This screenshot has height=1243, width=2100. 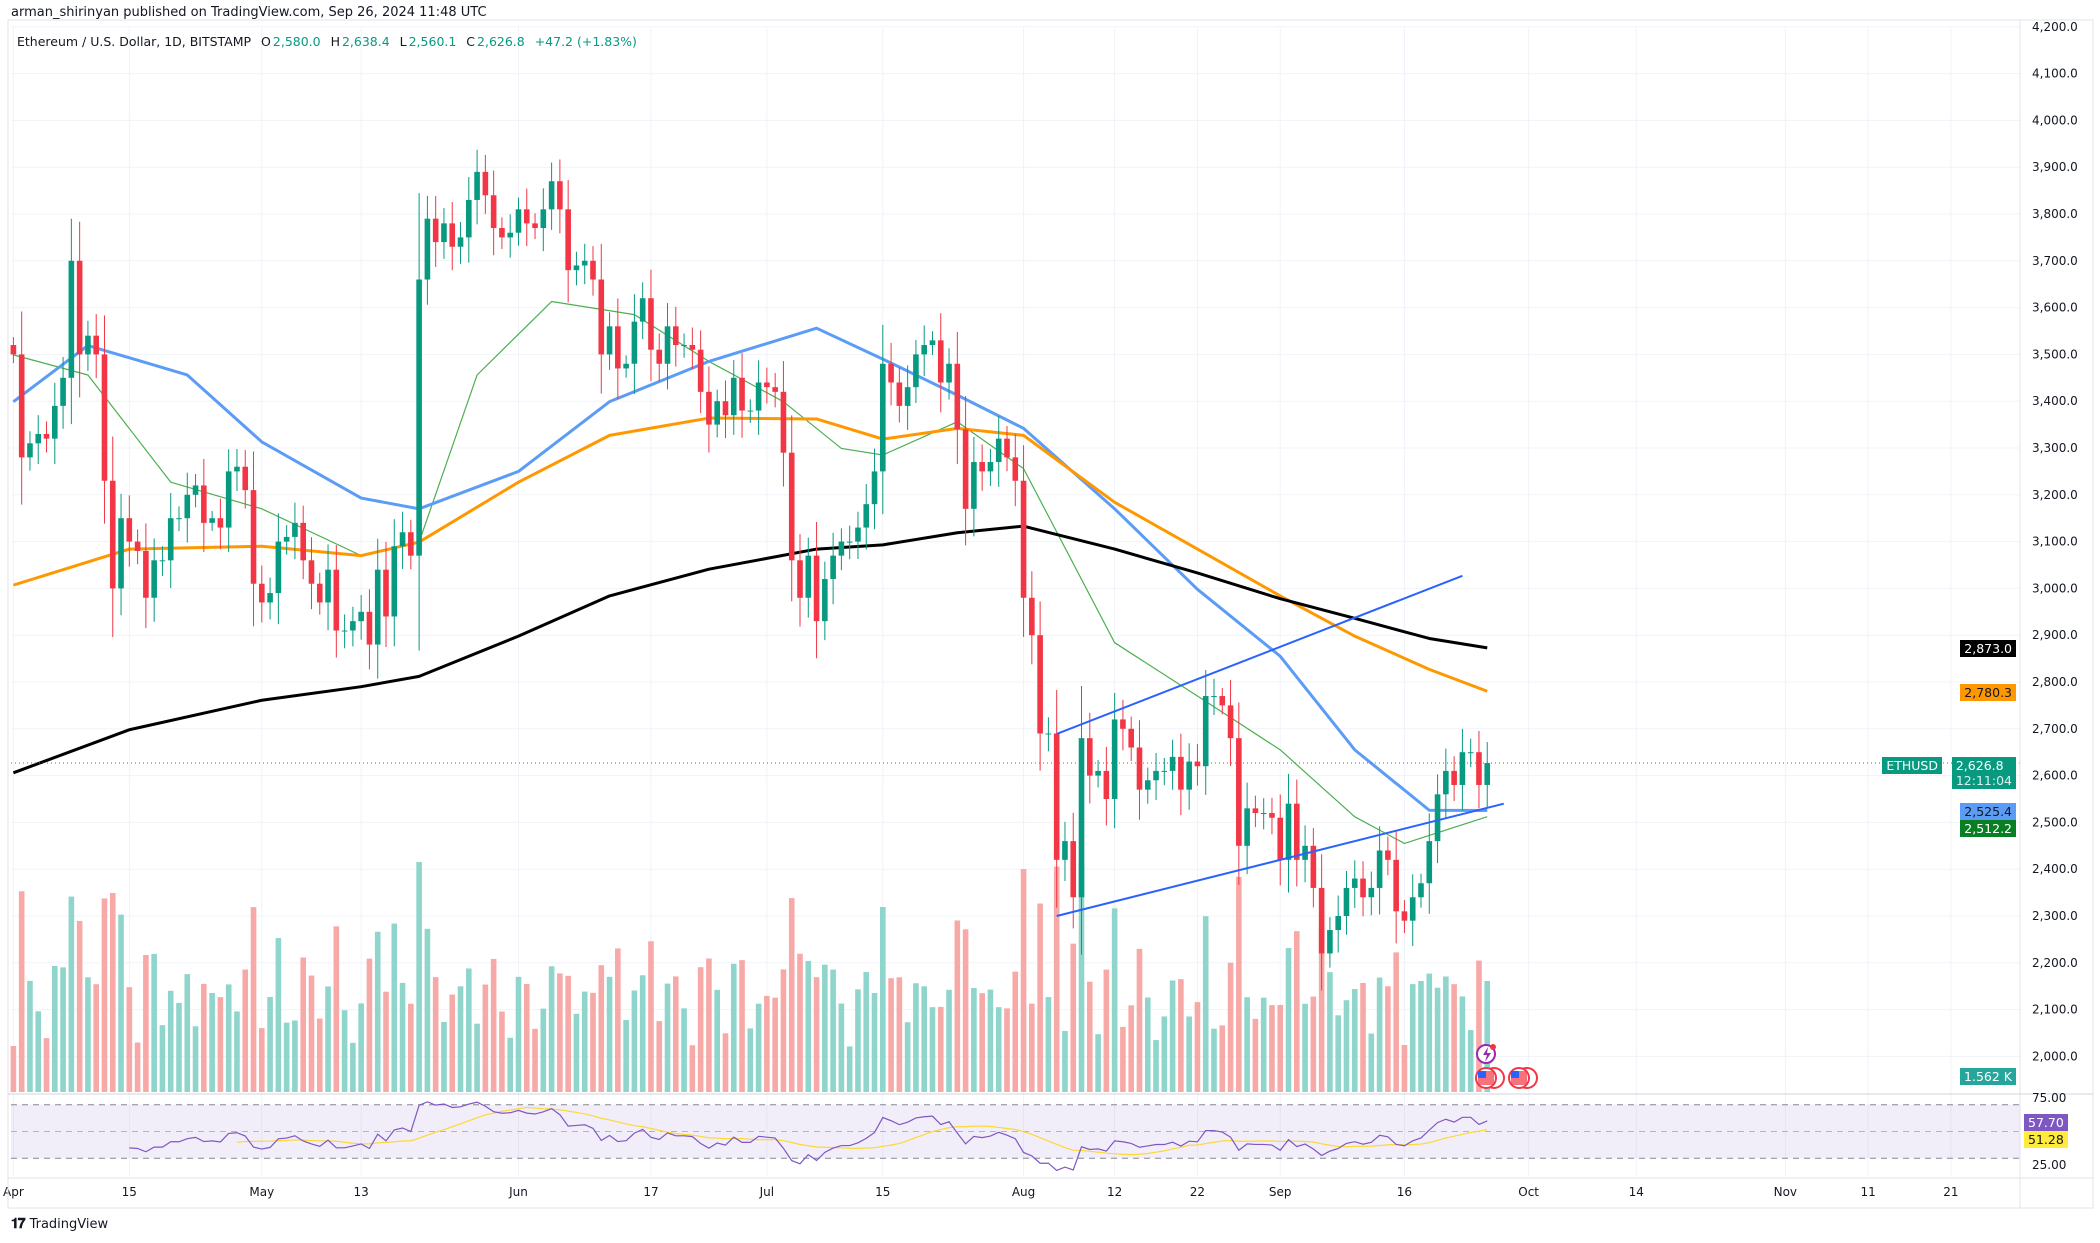 I want to click on trendline-lower, so click(x=1280, y=859).